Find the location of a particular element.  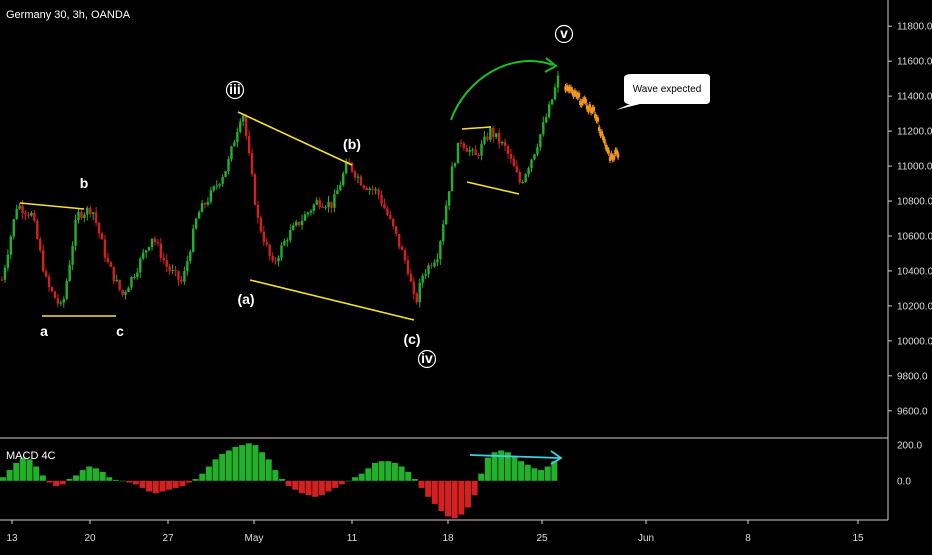

callout-bubble is located at coordinates (663, 92).